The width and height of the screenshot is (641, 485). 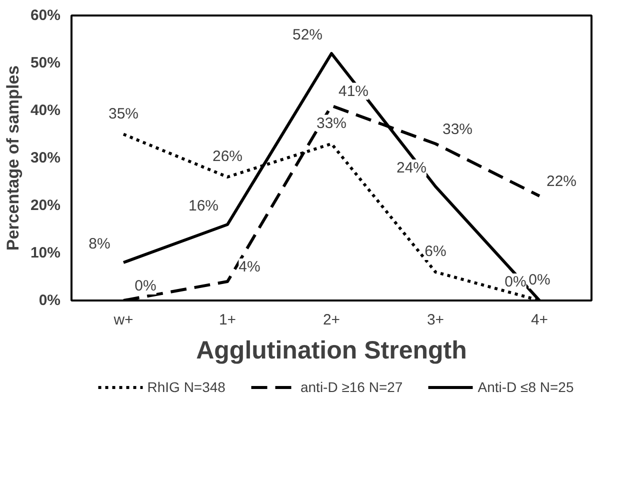 I want to click on data-label: 8%, so click(x=99, y=244).